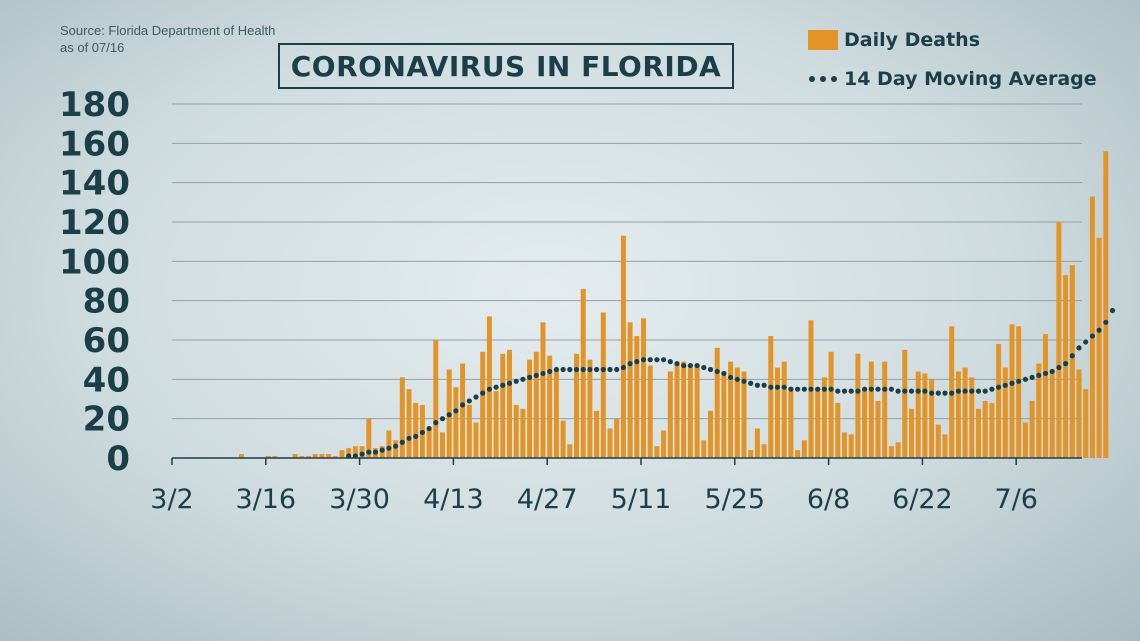 The height and width of the screenshot is (641, 1140). Describe the element at coordinates (828, 499) in the screenshot. I see `x-tick-label: 6/8` at that location.